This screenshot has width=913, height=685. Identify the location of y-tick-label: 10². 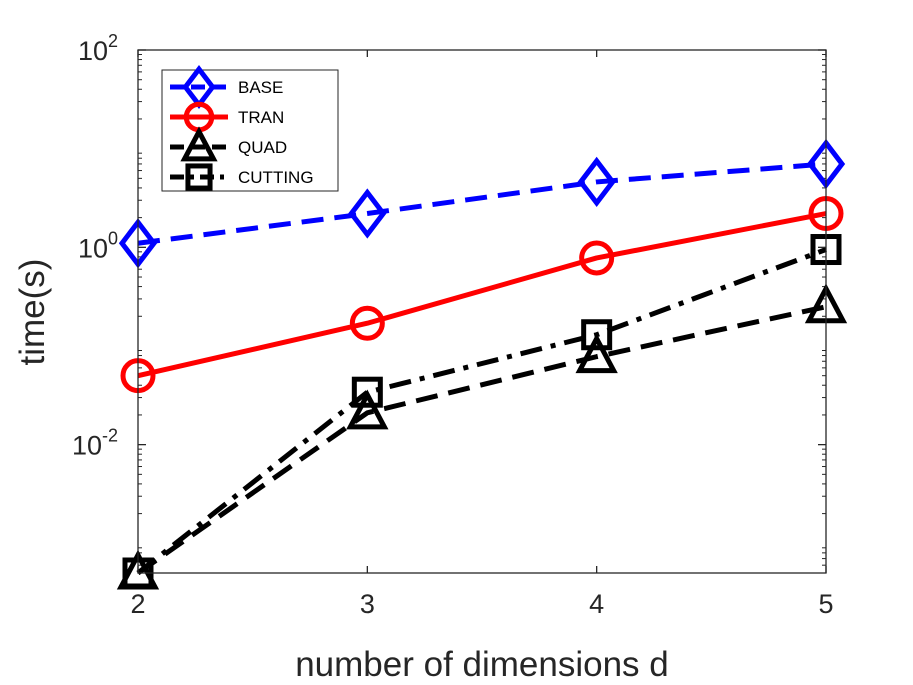
(98, 48).